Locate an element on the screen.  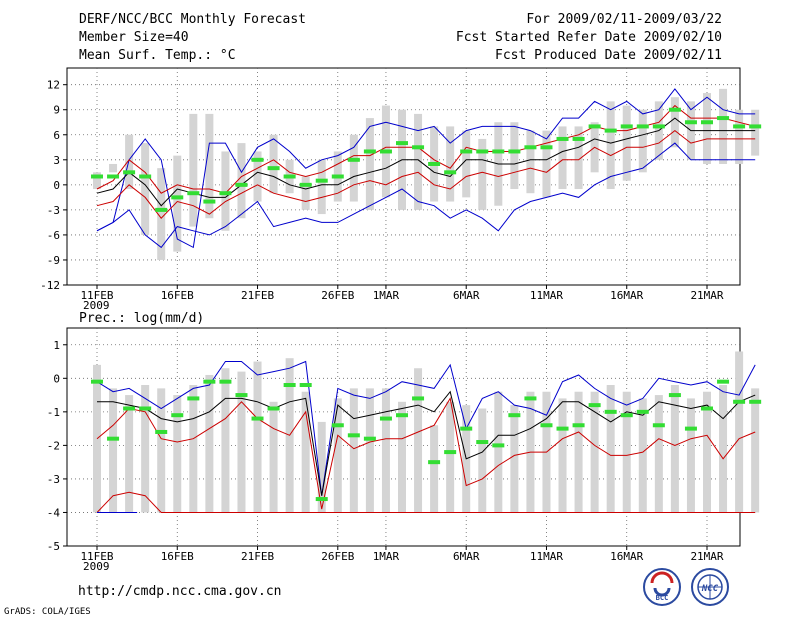
y-tick-label: 3 is located at coordinates (56, 160).